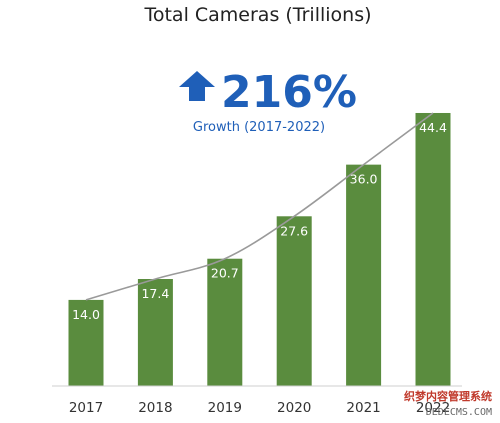 The width and height of the screenshot is (500, 423). I want to click on watermark: 织梦内容管理系统 DEDECMS.COM, so click(448, 403).